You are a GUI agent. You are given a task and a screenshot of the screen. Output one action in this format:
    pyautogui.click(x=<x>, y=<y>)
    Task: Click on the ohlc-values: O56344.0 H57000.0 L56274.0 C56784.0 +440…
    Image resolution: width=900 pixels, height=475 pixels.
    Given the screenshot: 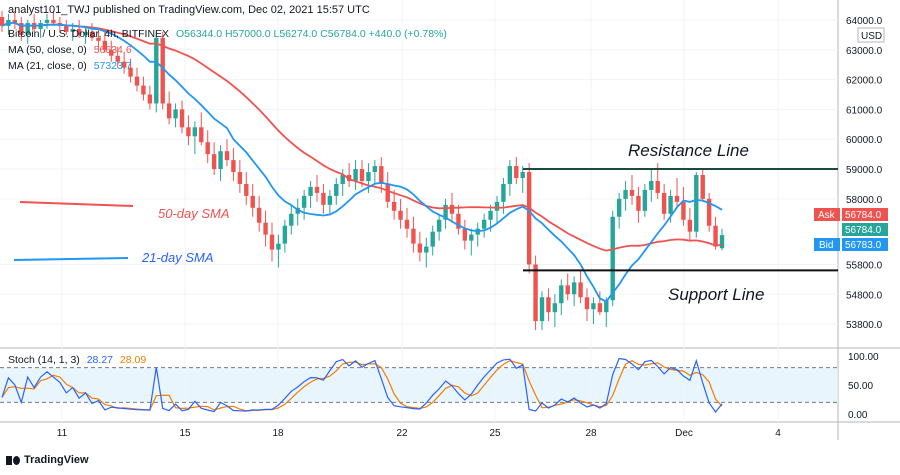 What is the action you would take?
    pyautogui.click(x=311, y=34)
    